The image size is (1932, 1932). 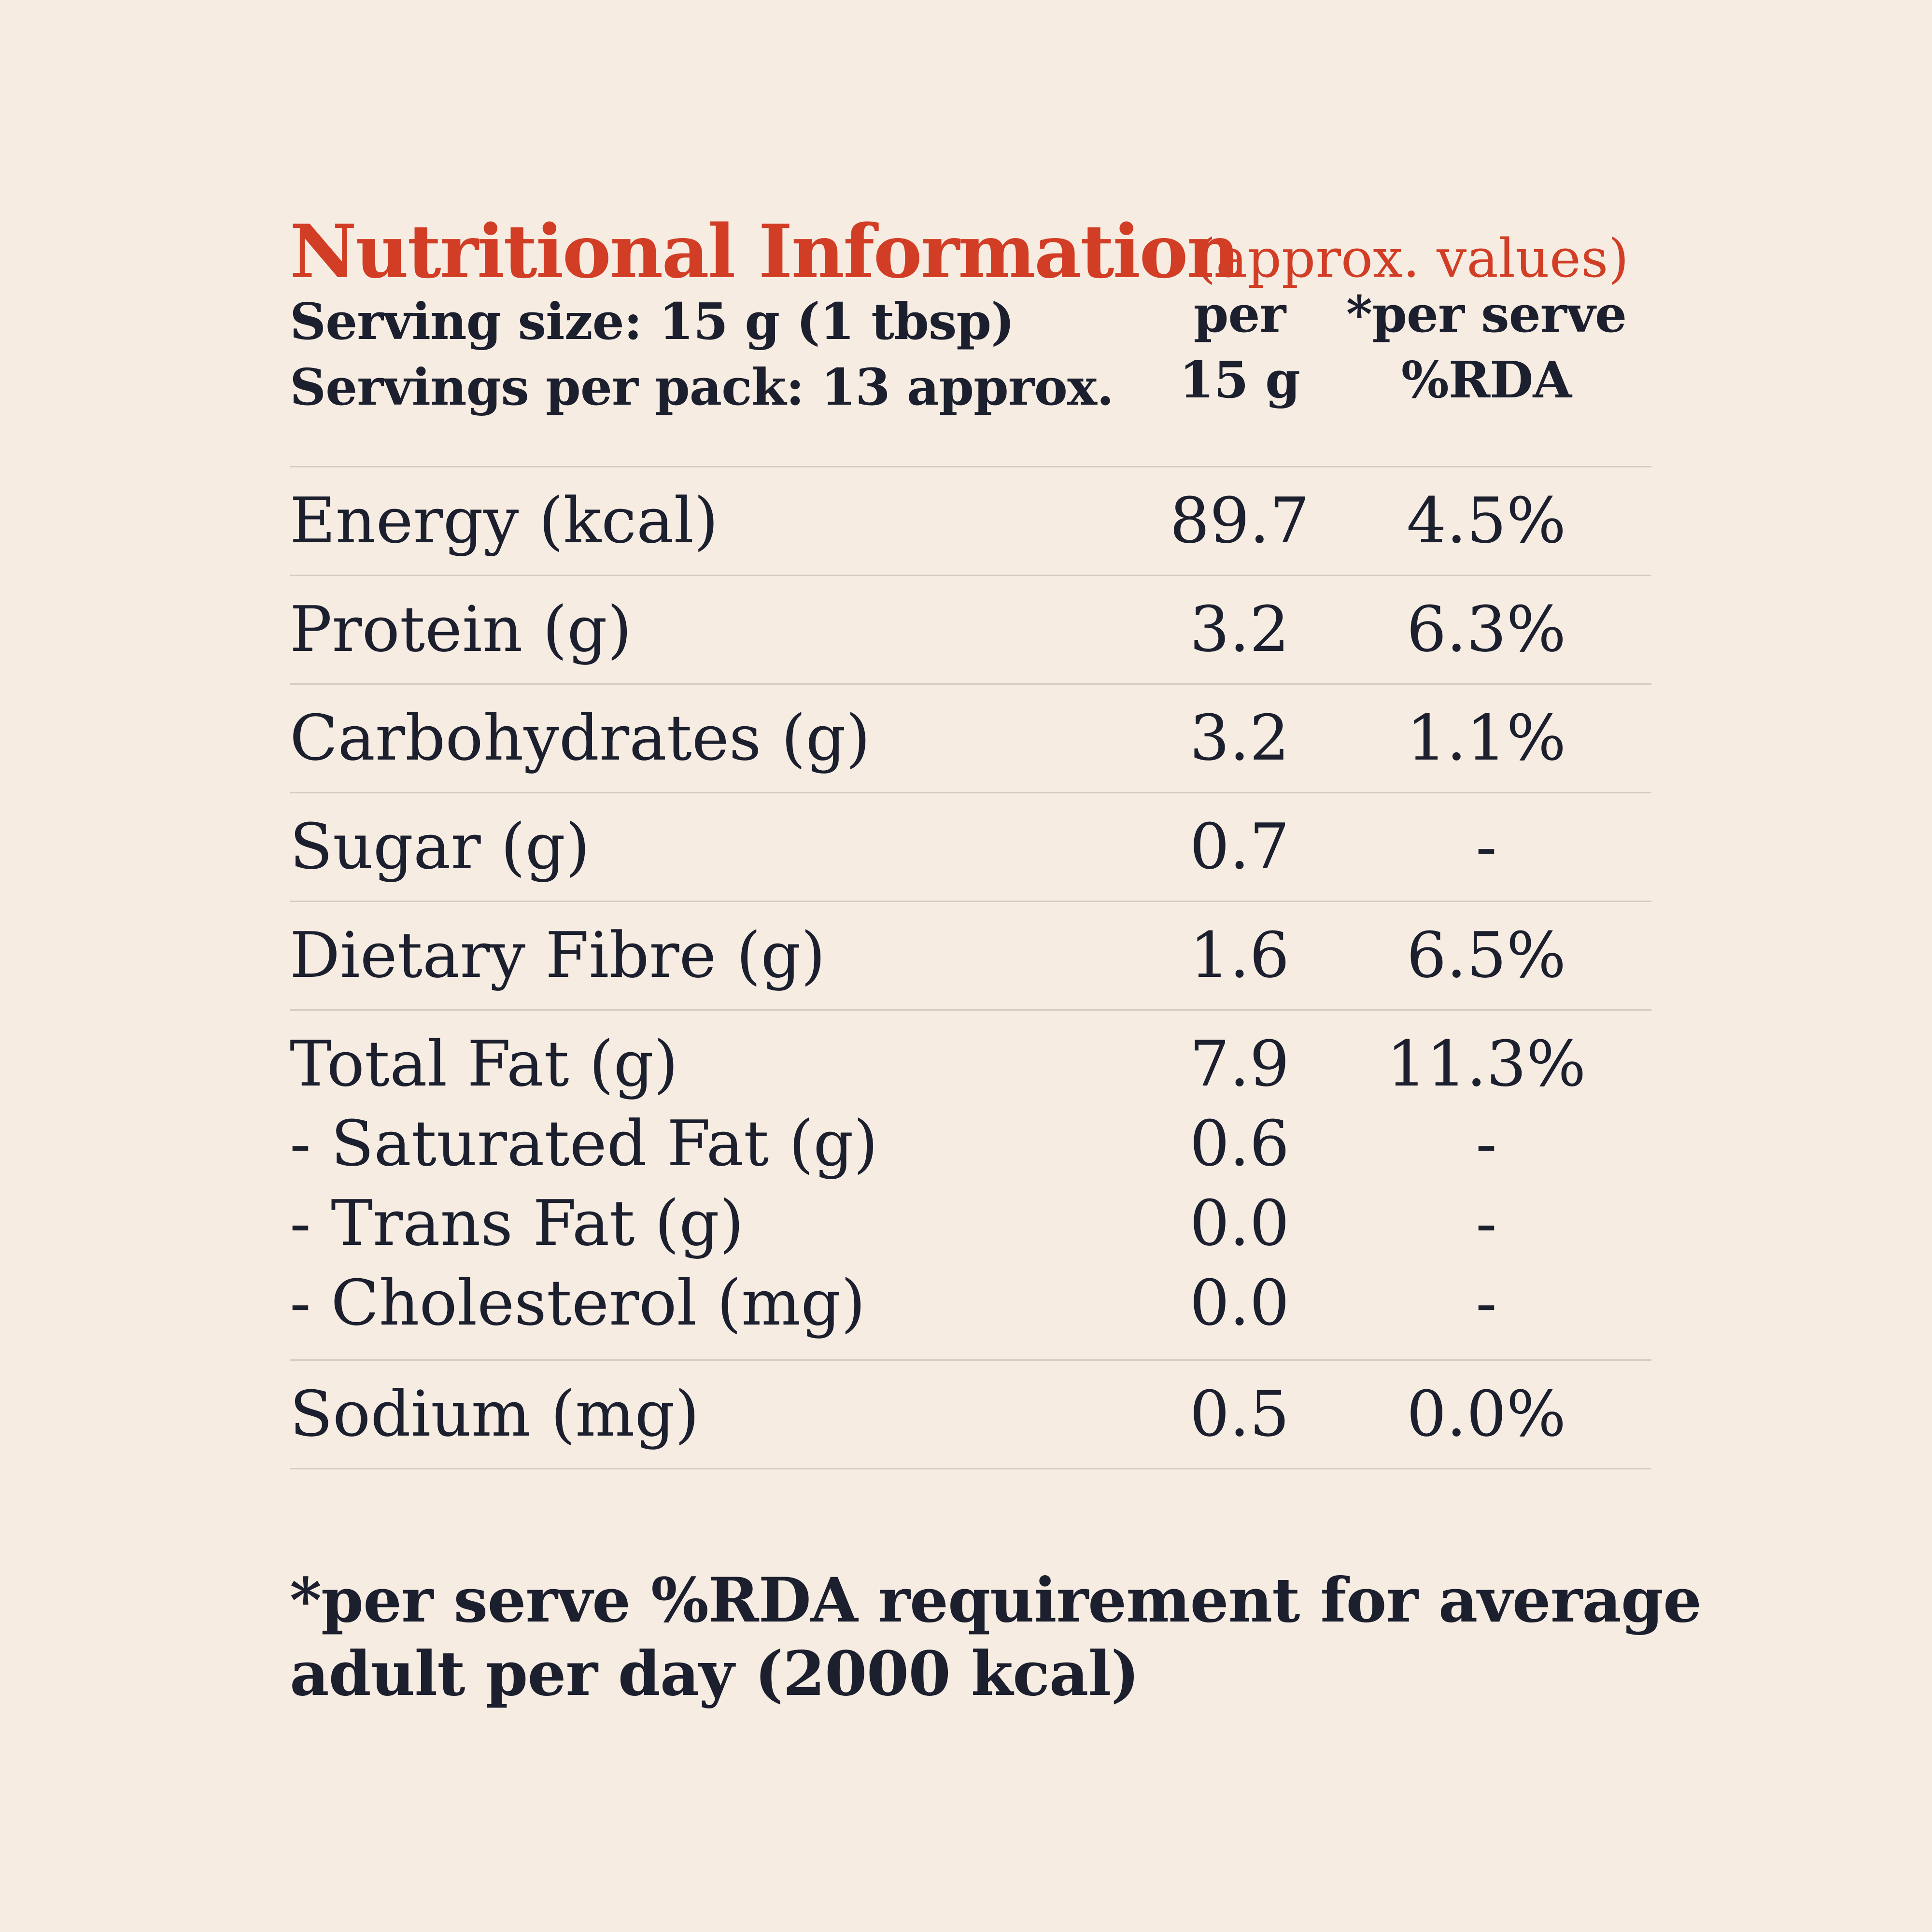 I want to click on row-rda: 4.5%, so click(x=1486, y=520).